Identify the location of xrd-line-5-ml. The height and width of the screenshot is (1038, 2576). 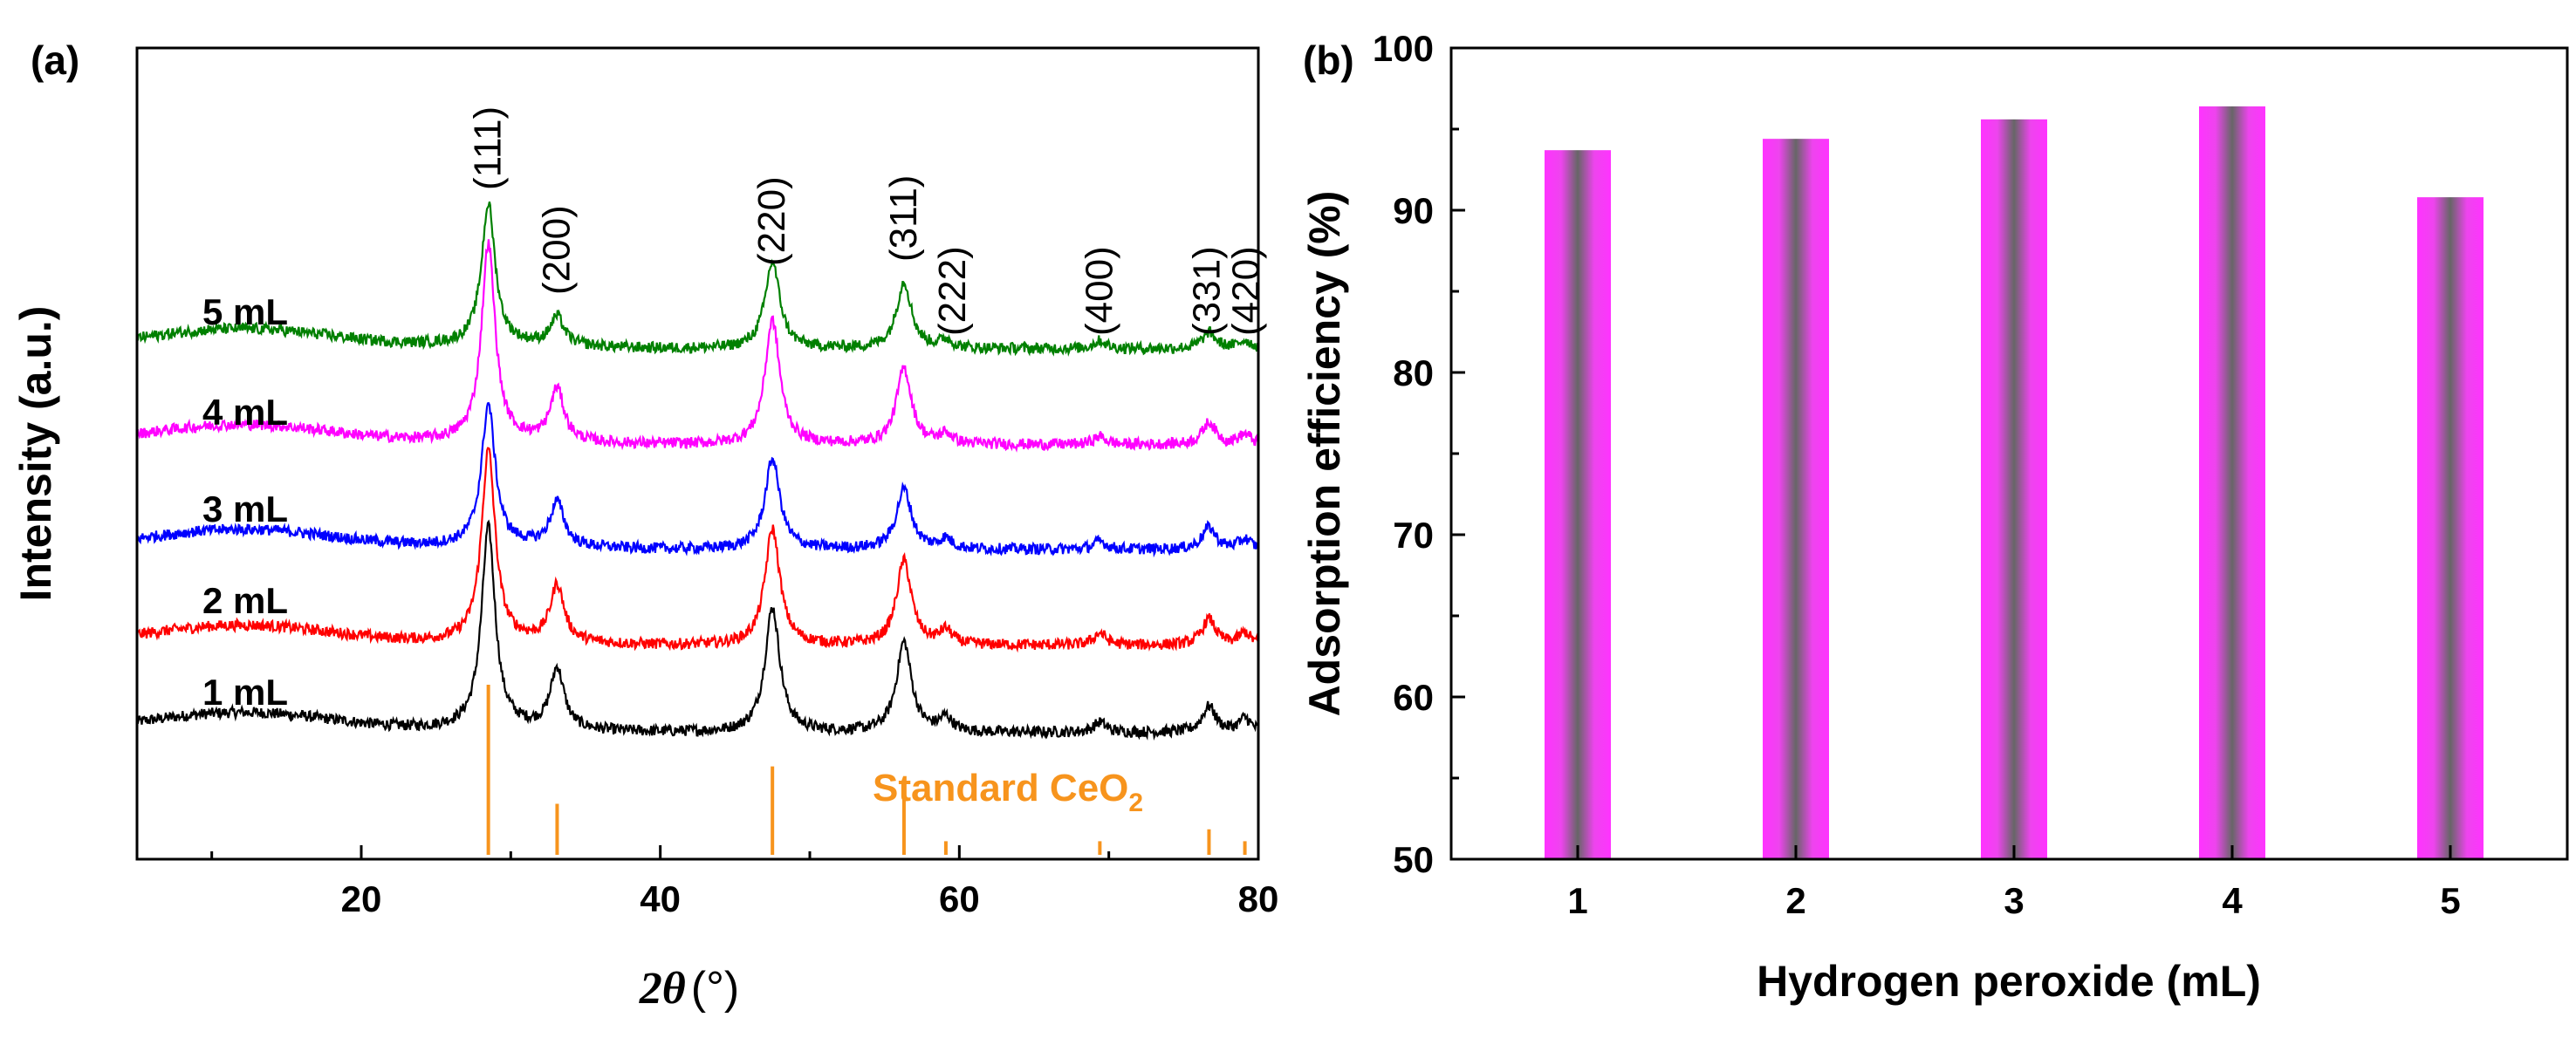
(697, 279).